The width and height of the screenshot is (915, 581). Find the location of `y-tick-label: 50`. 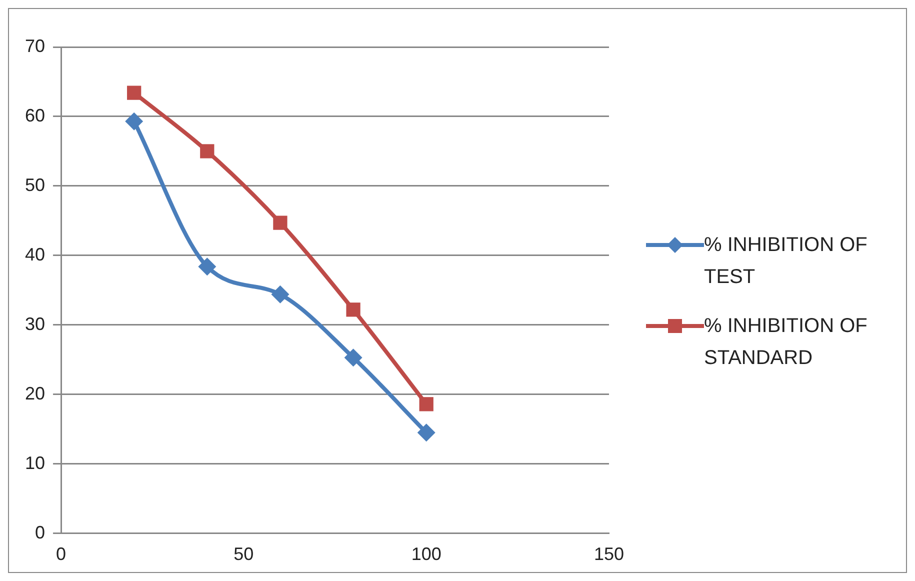

y-tick-label: 50 is located at coordinates (35, 184).